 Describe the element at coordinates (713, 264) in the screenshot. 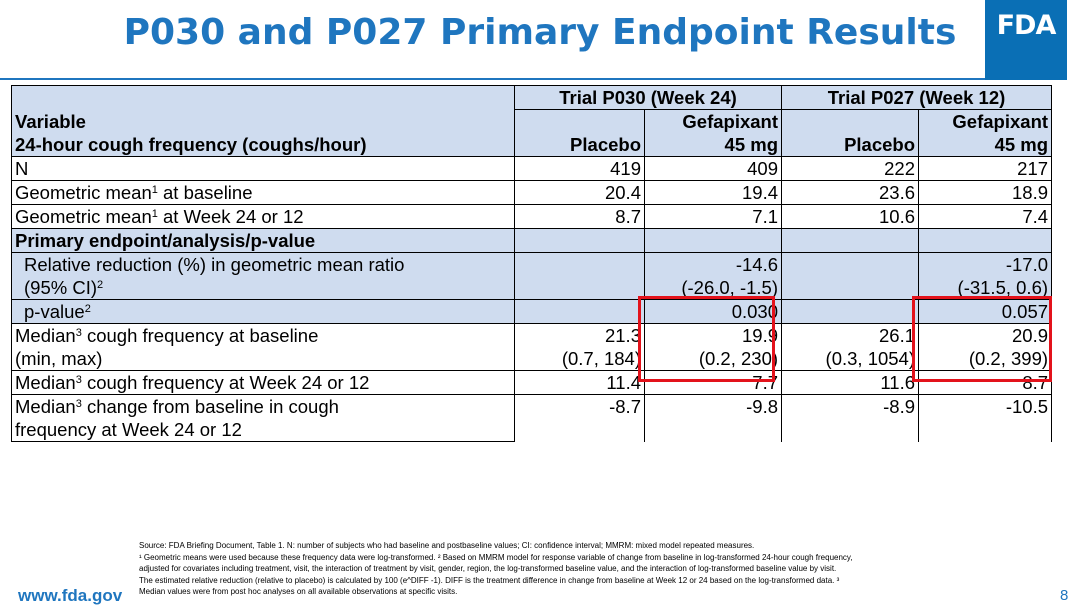

I see `cell-value: -14.6` at that location.